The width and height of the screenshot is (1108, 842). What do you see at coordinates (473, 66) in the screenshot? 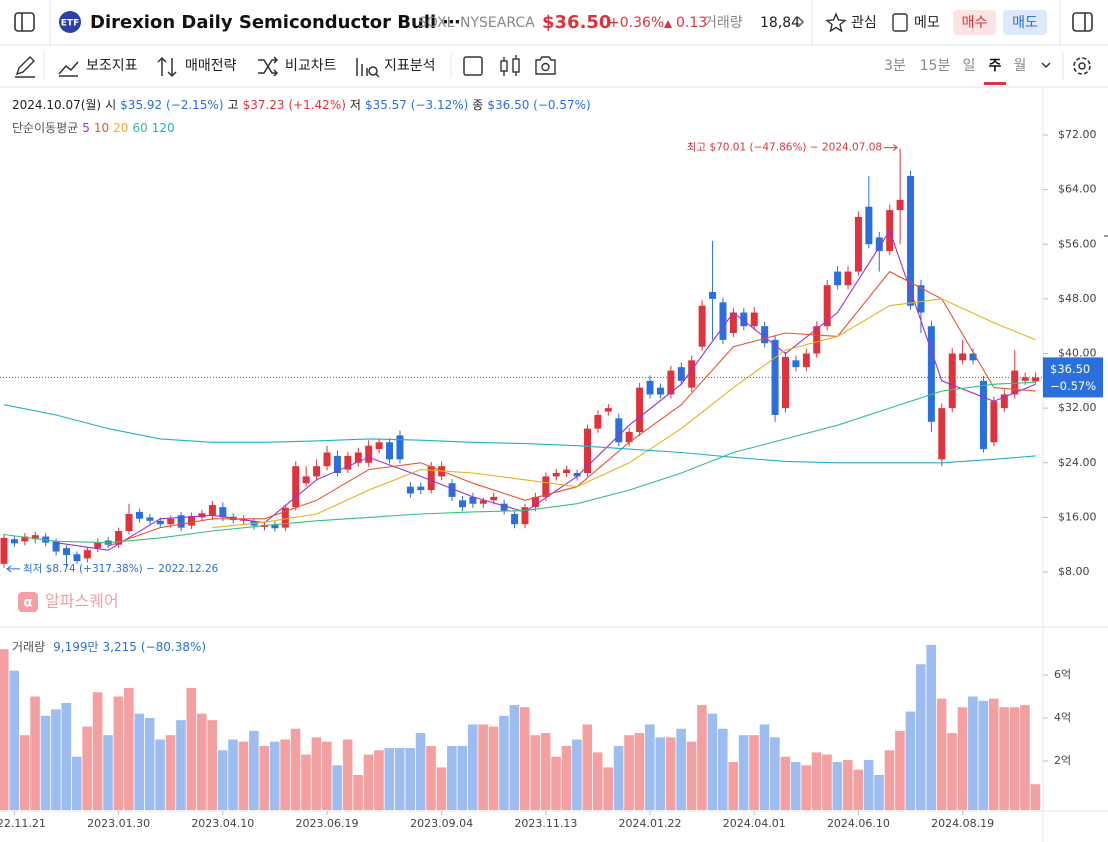
I see `shape-icon` at bounding box center [473, 66].